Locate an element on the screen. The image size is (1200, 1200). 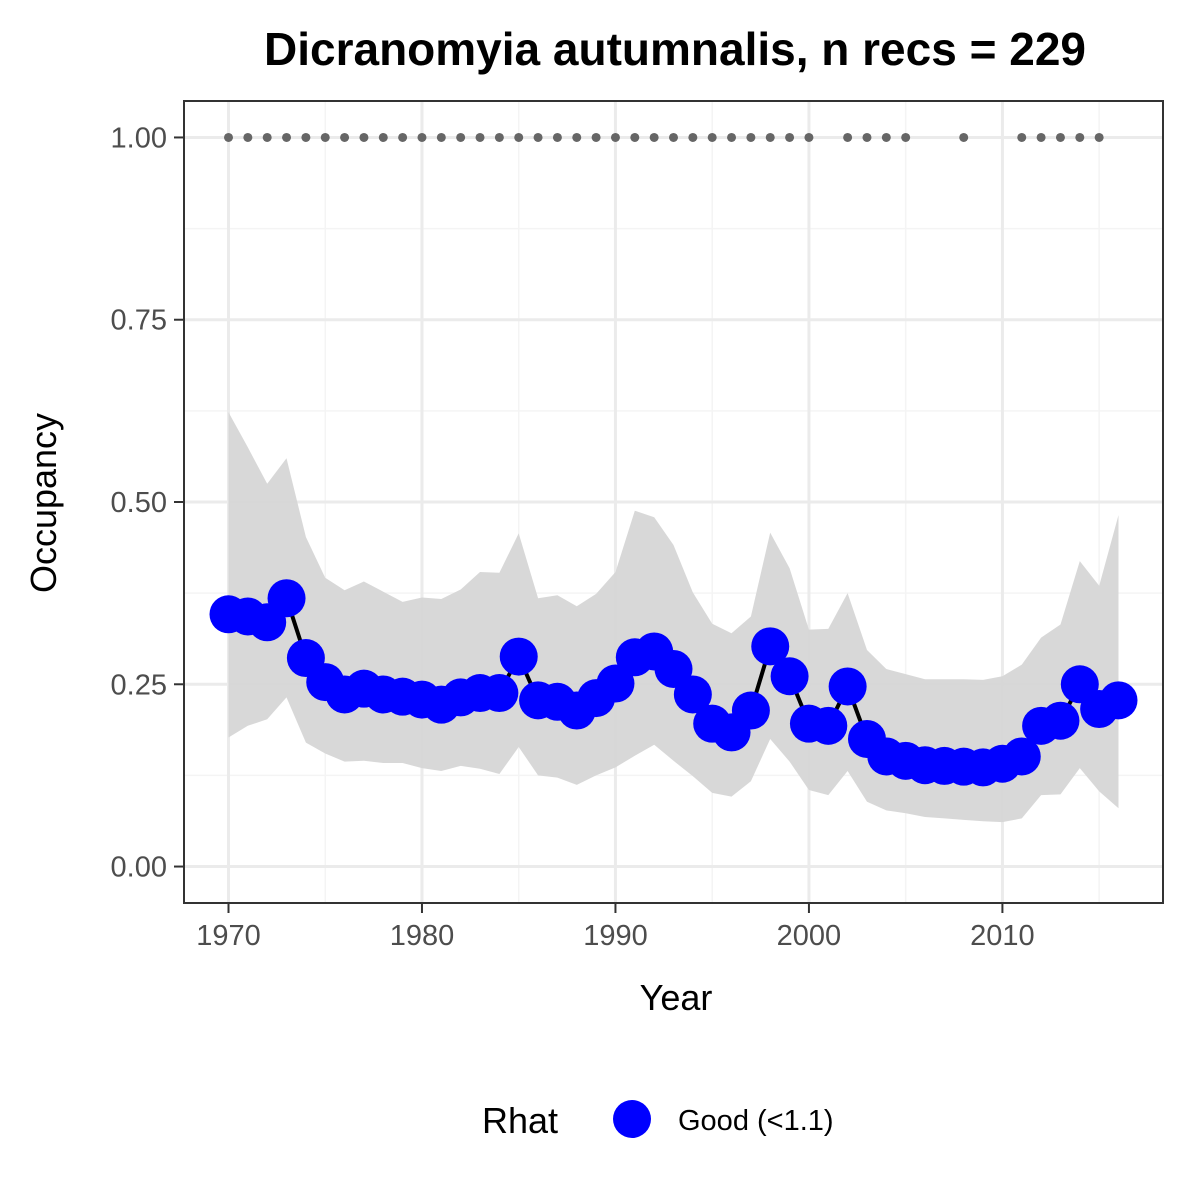
legend-label-good: Good (<1.1) is located at coordinates (756, 1121).